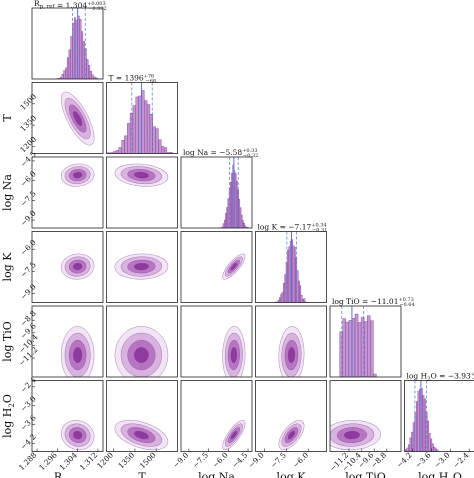 Image resolution: width=474 pixels, height=478 pixels. I want to click on y-tick-label: −7.5, so click(28, 198).